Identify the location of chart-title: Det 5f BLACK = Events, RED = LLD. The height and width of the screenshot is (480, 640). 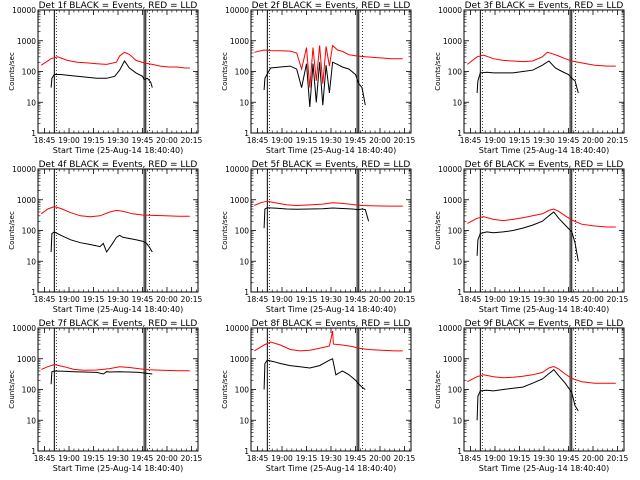
(331, 165).